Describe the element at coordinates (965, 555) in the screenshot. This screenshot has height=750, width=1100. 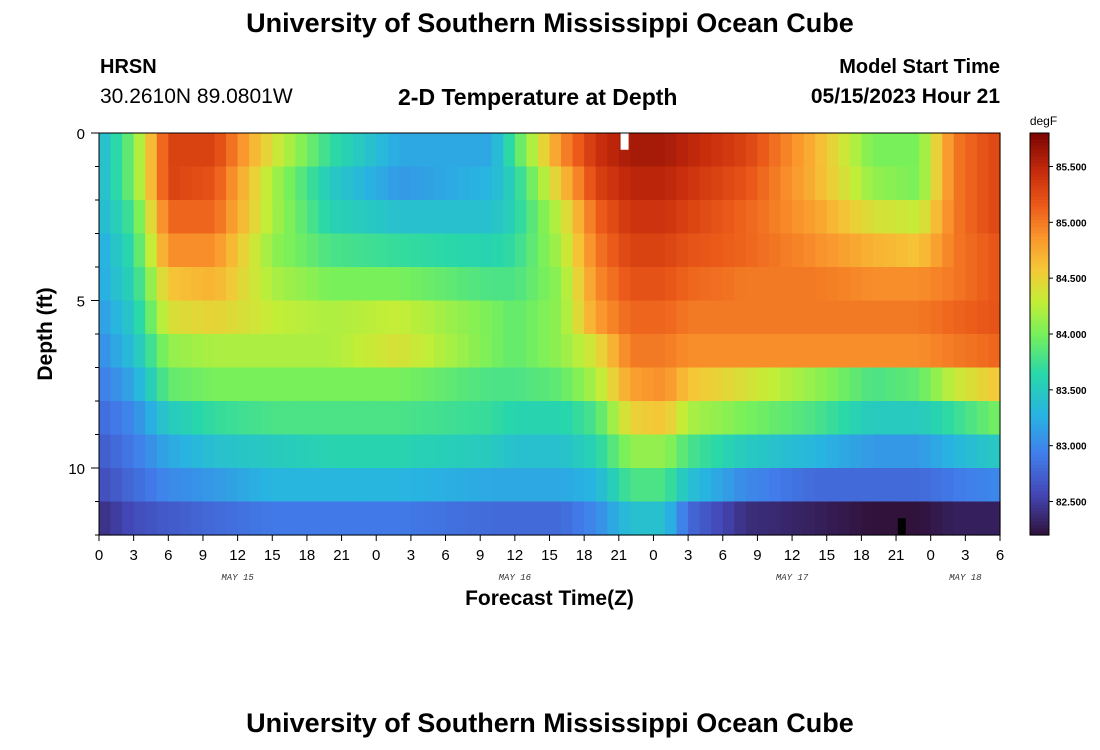
I see `x-tick-label: 3` at that location.